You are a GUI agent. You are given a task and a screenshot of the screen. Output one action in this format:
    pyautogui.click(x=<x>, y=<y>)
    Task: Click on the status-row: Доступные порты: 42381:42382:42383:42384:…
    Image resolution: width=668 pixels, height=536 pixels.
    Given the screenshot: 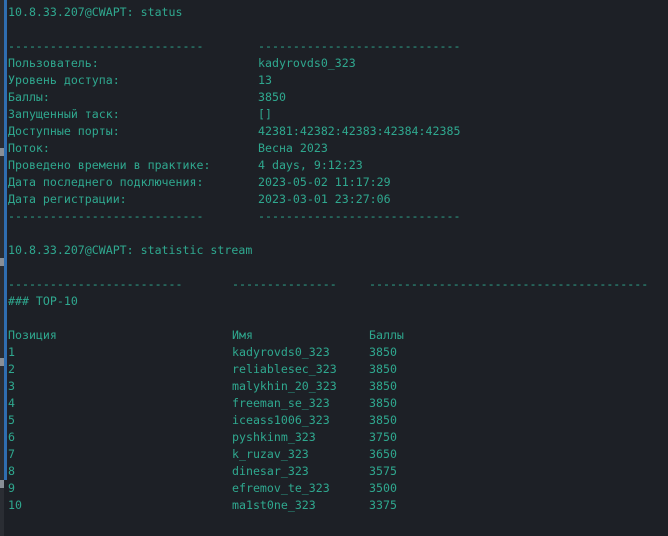 What is the action you would take?
    pyautogui.click(x=338, y=131)
    